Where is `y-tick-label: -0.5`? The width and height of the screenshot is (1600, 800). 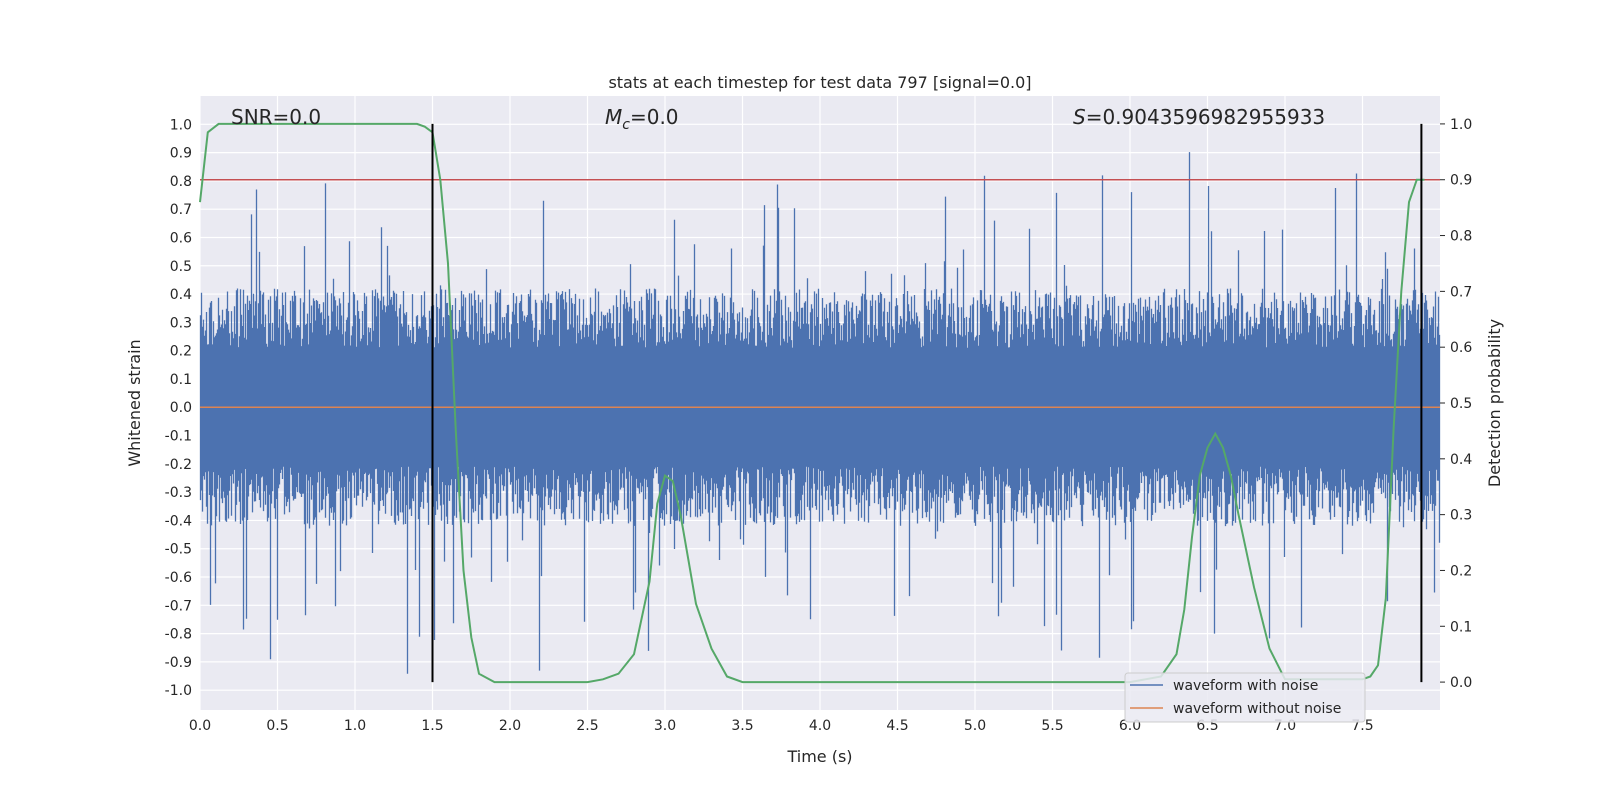 y-tick-label: -0.5 is located at coordinates (178, 550).